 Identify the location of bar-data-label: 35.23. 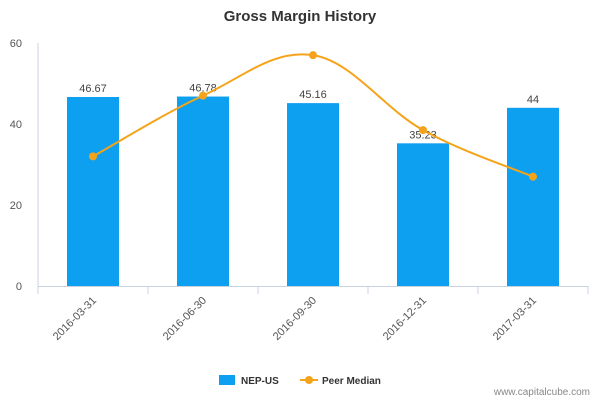
(423, 135).